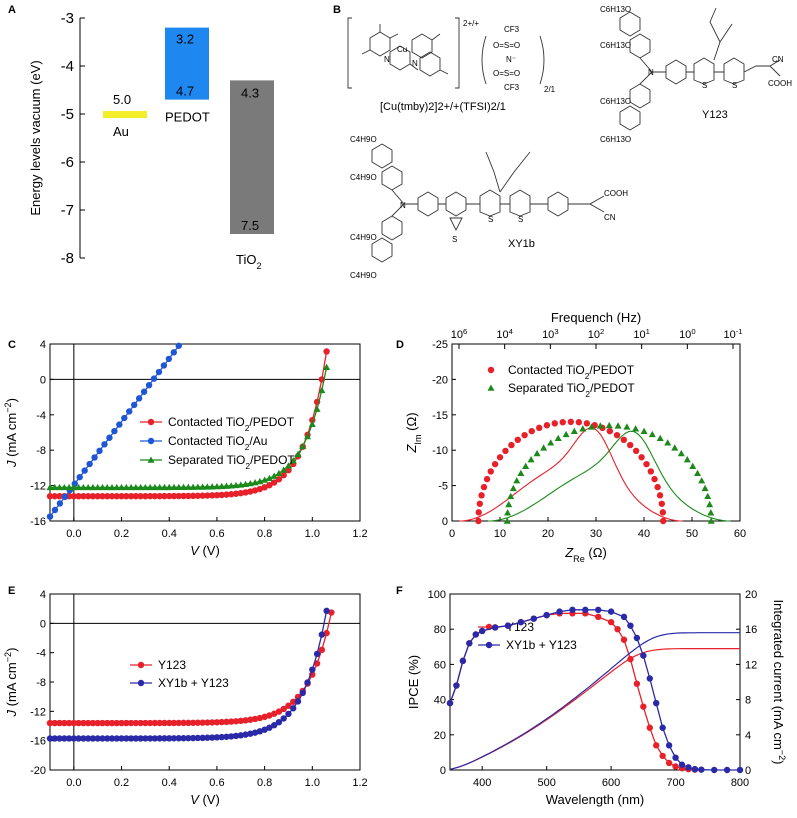 Image resolution: width=797 pixels, height=818 pixels. Describe the element at coordinates (704, 85) in the screenshot. I see `y123-s: S` at that location.